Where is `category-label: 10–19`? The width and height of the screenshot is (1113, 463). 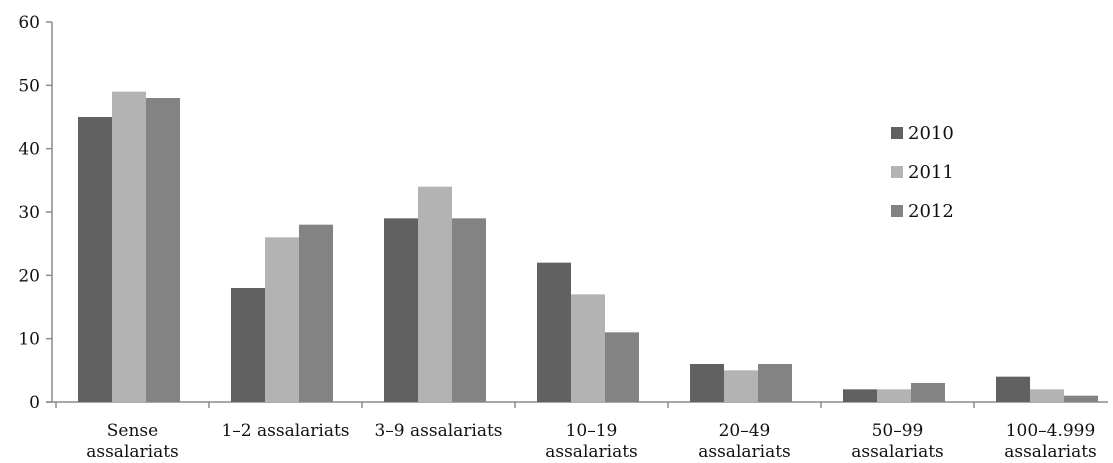
category-label: 10–19 is located at coordinates (592, 431).